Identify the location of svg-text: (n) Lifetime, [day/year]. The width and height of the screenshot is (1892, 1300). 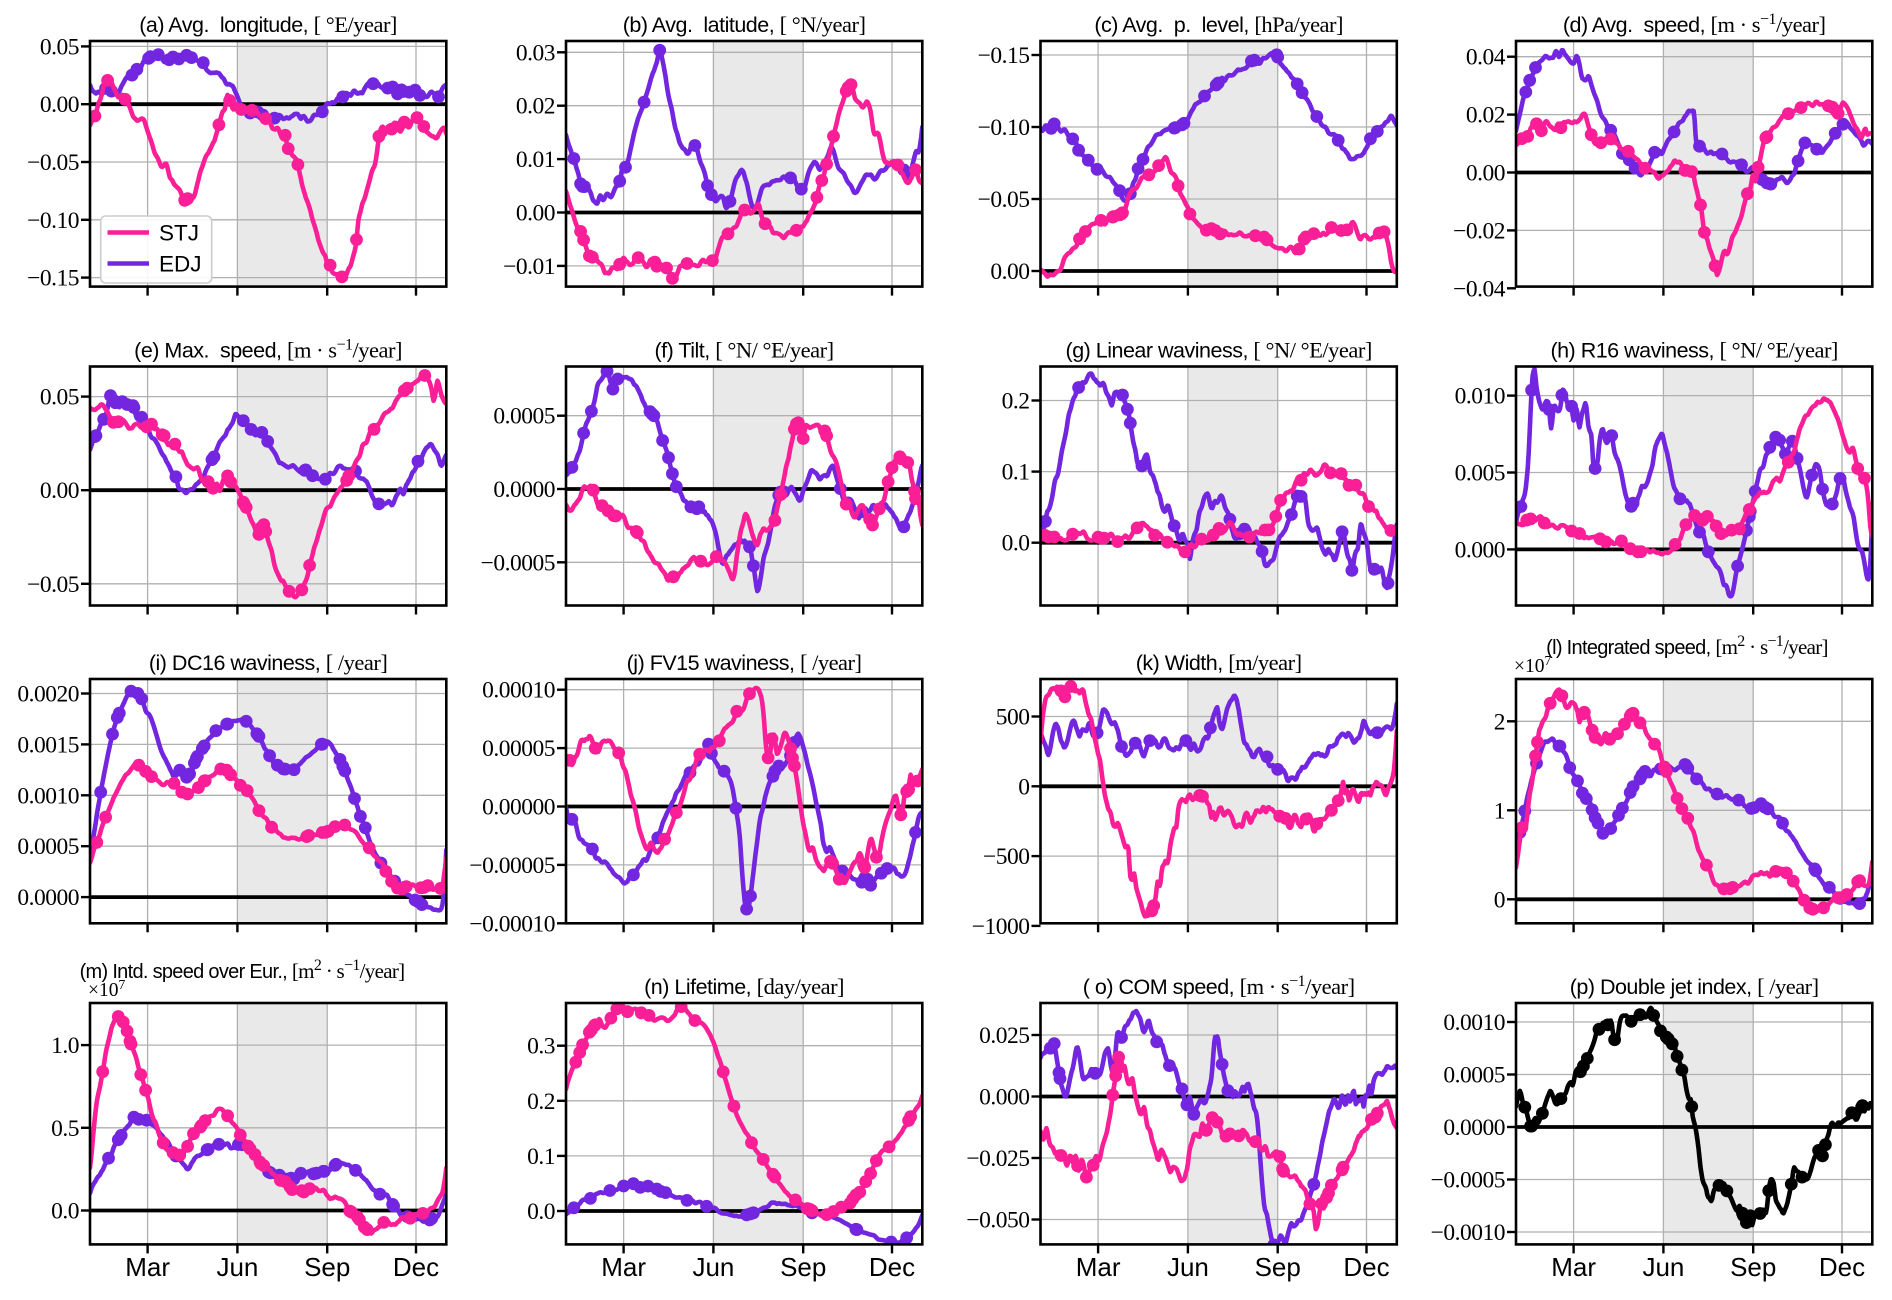
(744, 986).